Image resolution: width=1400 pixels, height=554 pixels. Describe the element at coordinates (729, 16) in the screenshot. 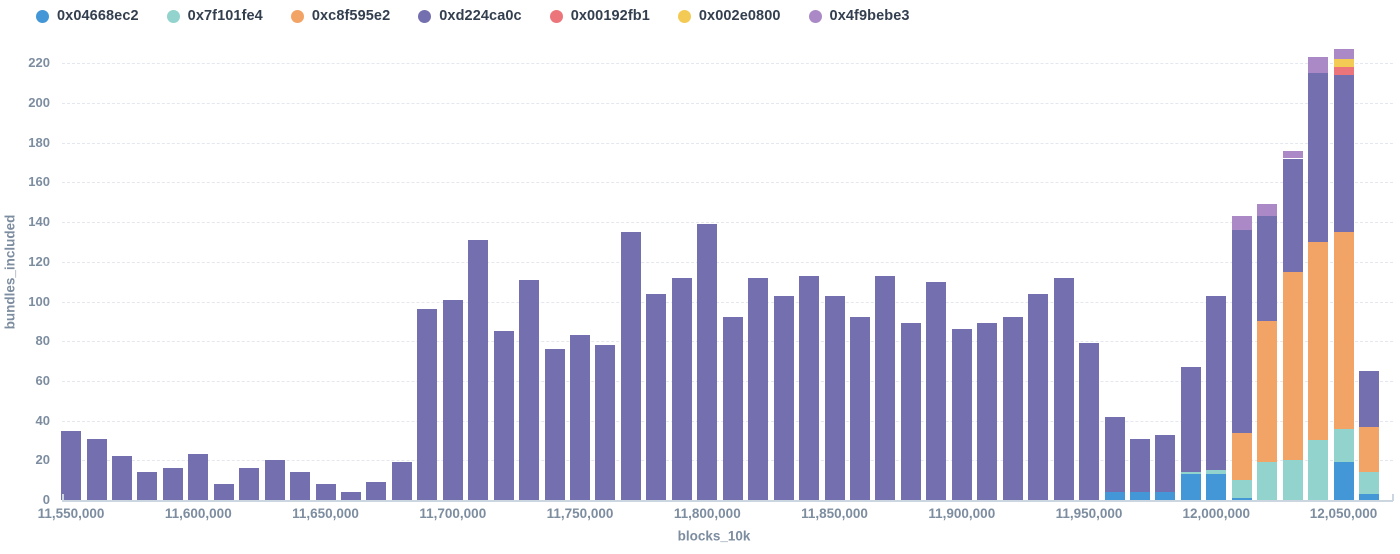

I see `legend-item-0x002e0800: 0x002e0800` at that location.